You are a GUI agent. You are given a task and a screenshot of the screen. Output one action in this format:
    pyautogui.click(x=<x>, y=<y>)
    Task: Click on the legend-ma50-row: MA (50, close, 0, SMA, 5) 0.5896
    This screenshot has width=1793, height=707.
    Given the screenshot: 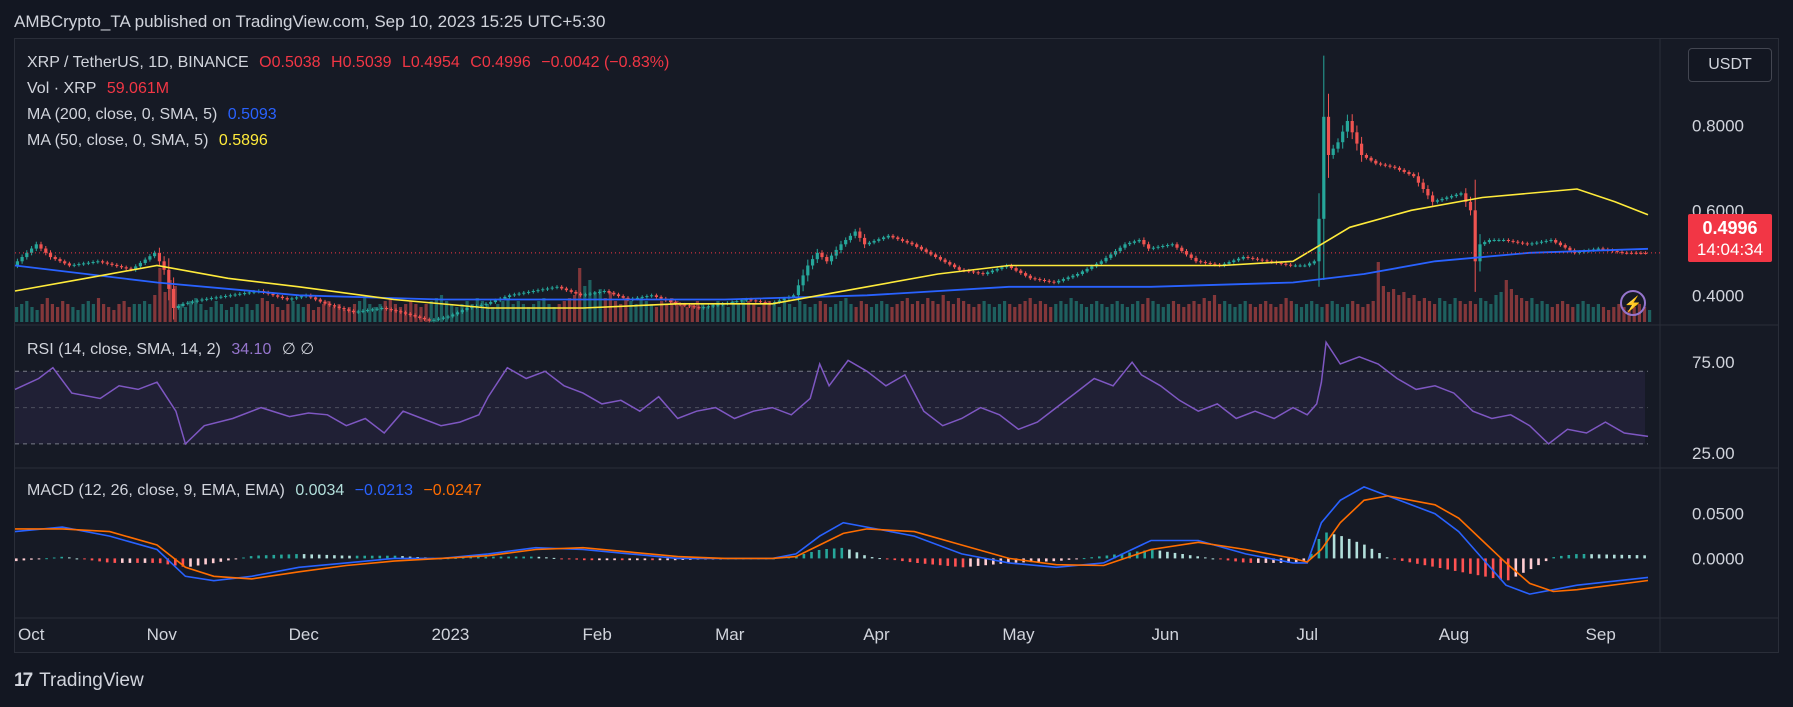 What is the action you would take?
    pyautogui.click(x=150, y=141)
    